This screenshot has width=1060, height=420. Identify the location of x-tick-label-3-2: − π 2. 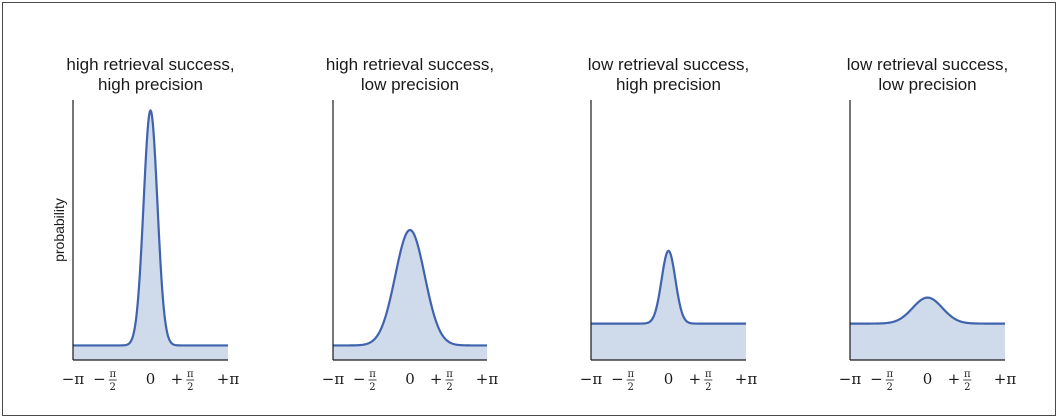
(623, 381).